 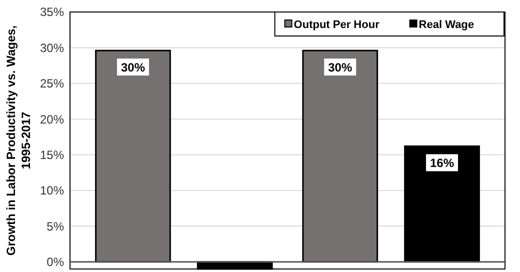 I want to click on y-tick-label: 0%, so click(x=55, y=262).